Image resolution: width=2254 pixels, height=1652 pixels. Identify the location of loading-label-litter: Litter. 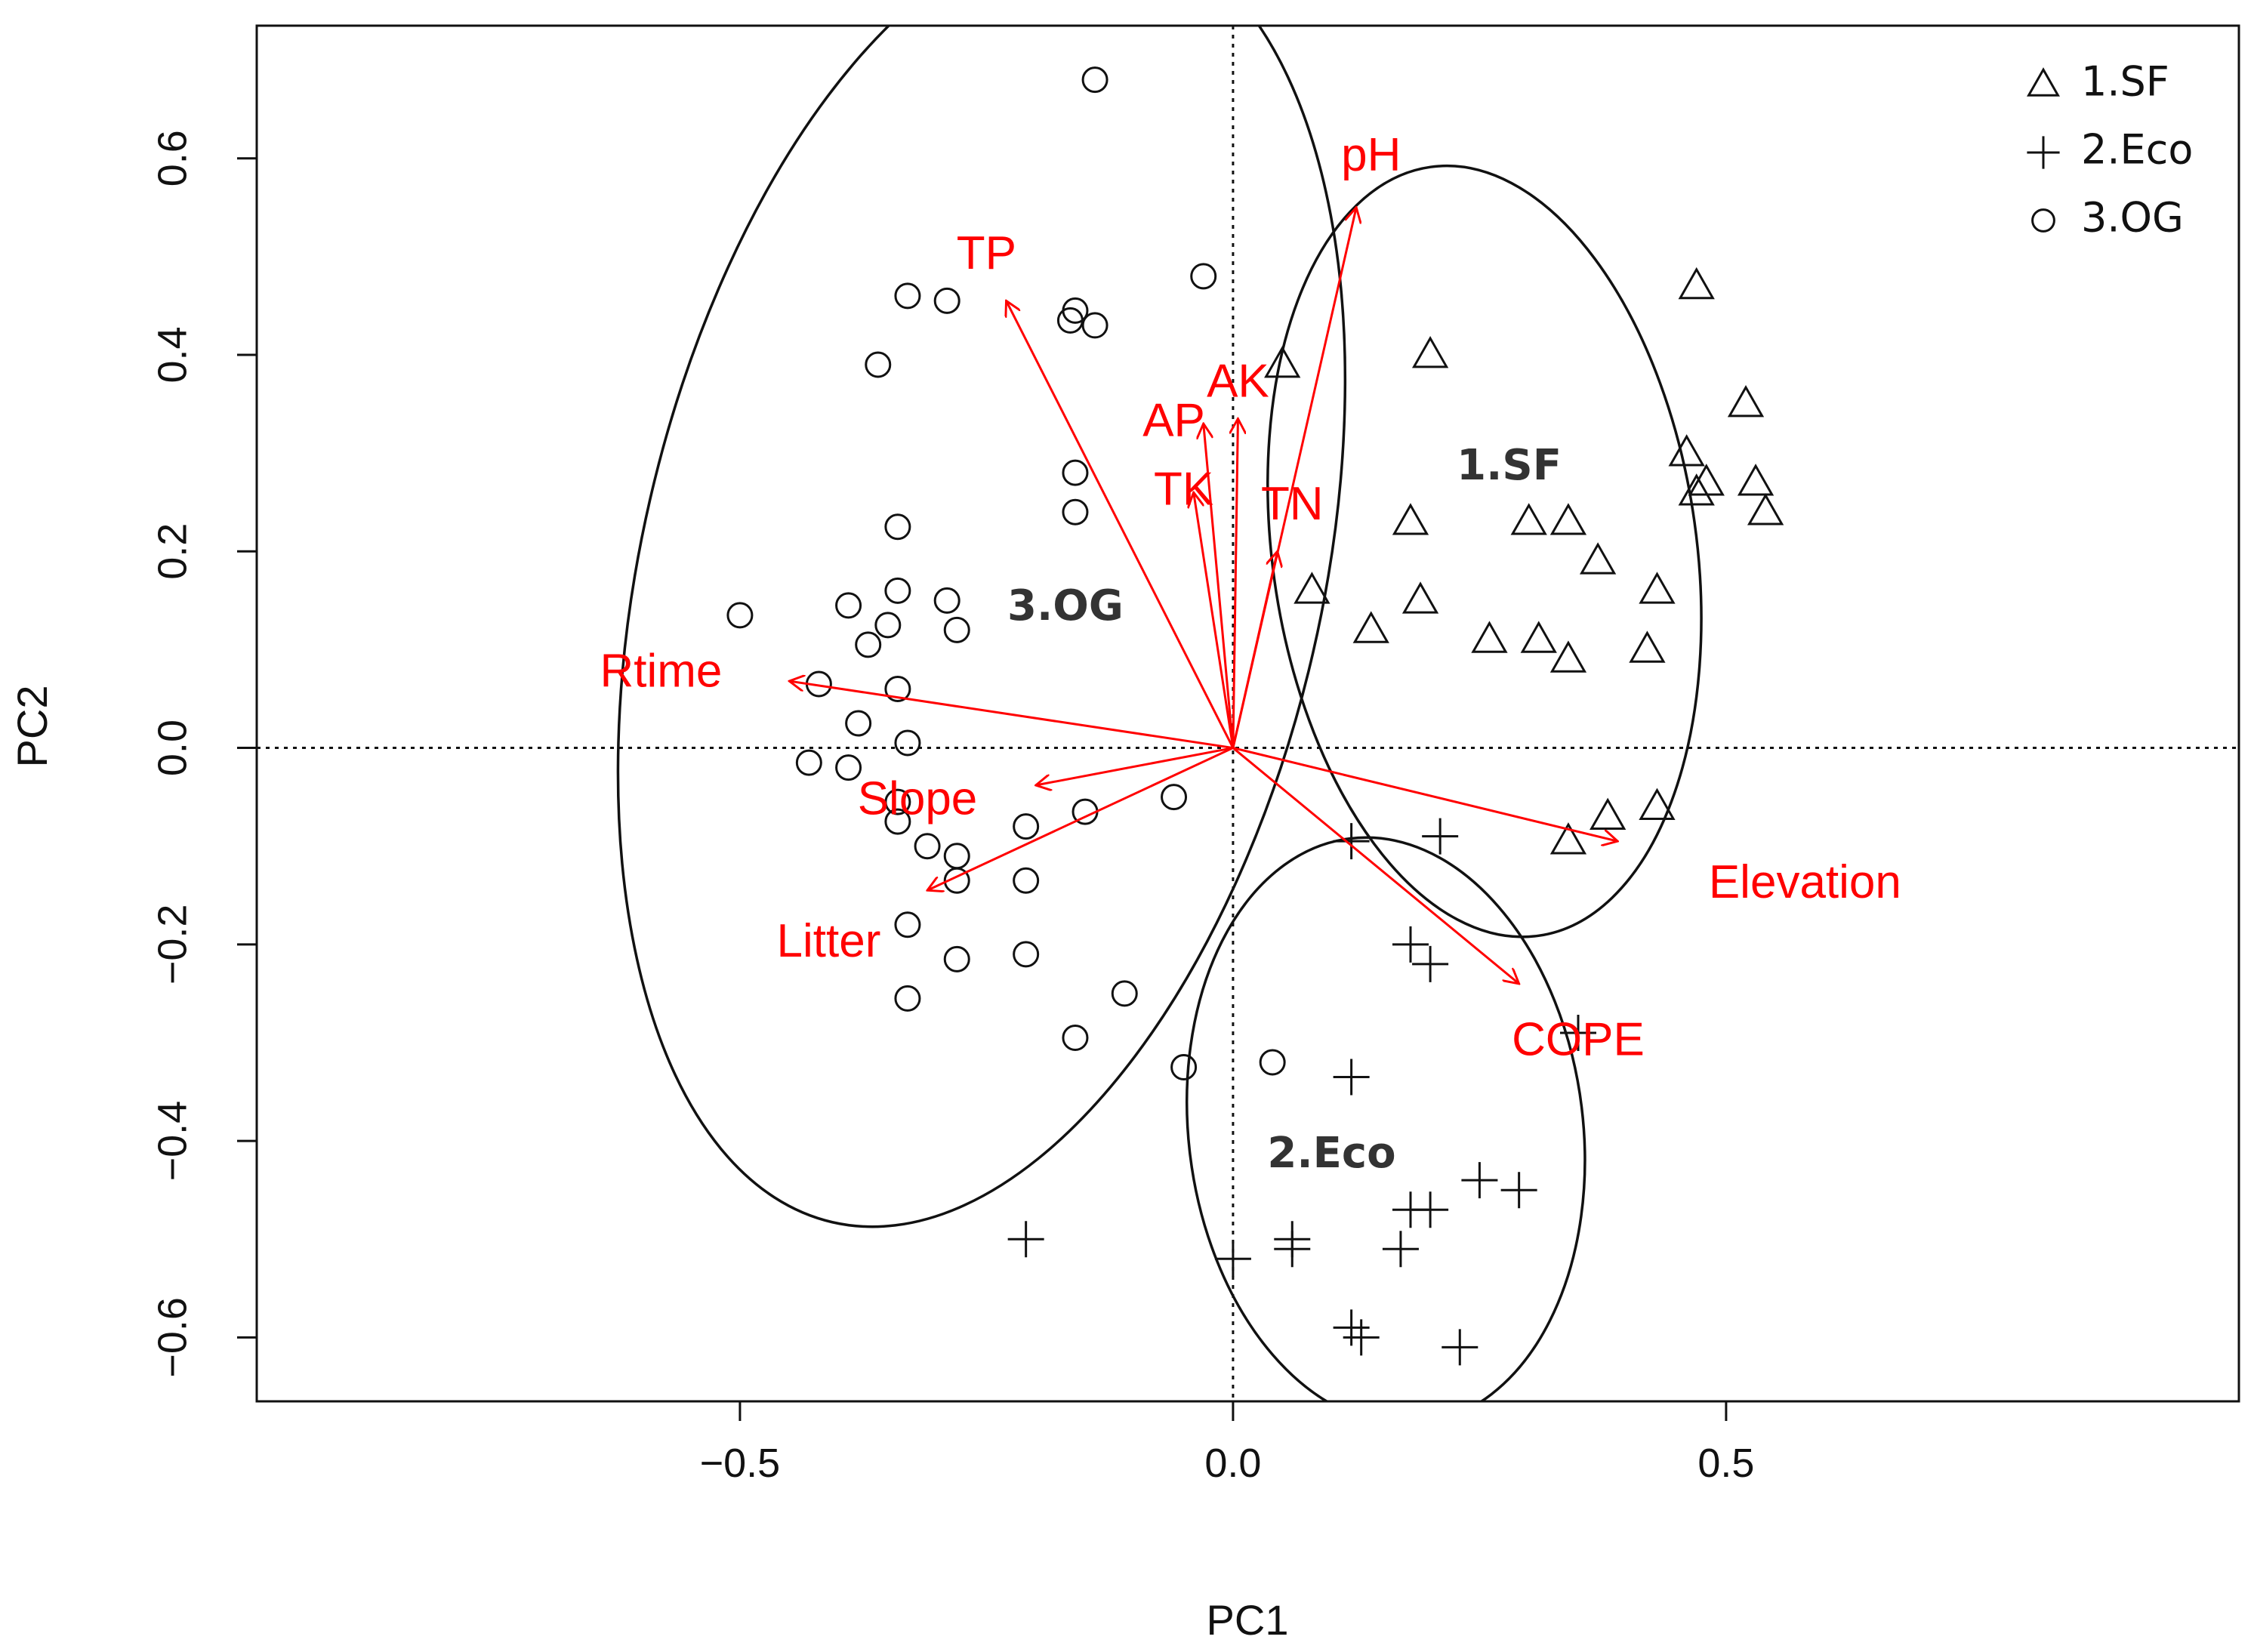
(829, 941).